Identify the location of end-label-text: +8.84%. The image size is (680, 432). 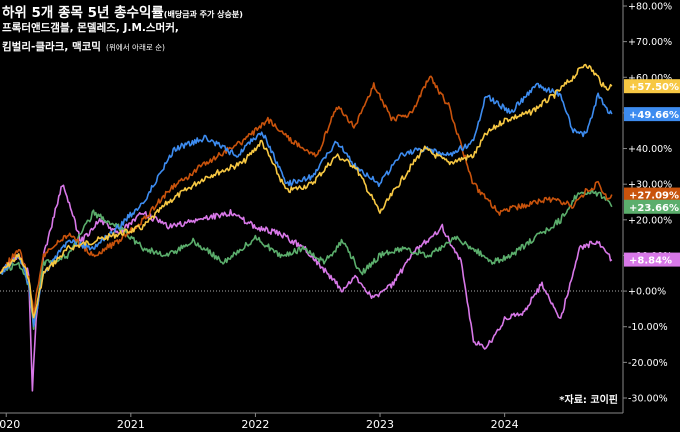
(650, 261).